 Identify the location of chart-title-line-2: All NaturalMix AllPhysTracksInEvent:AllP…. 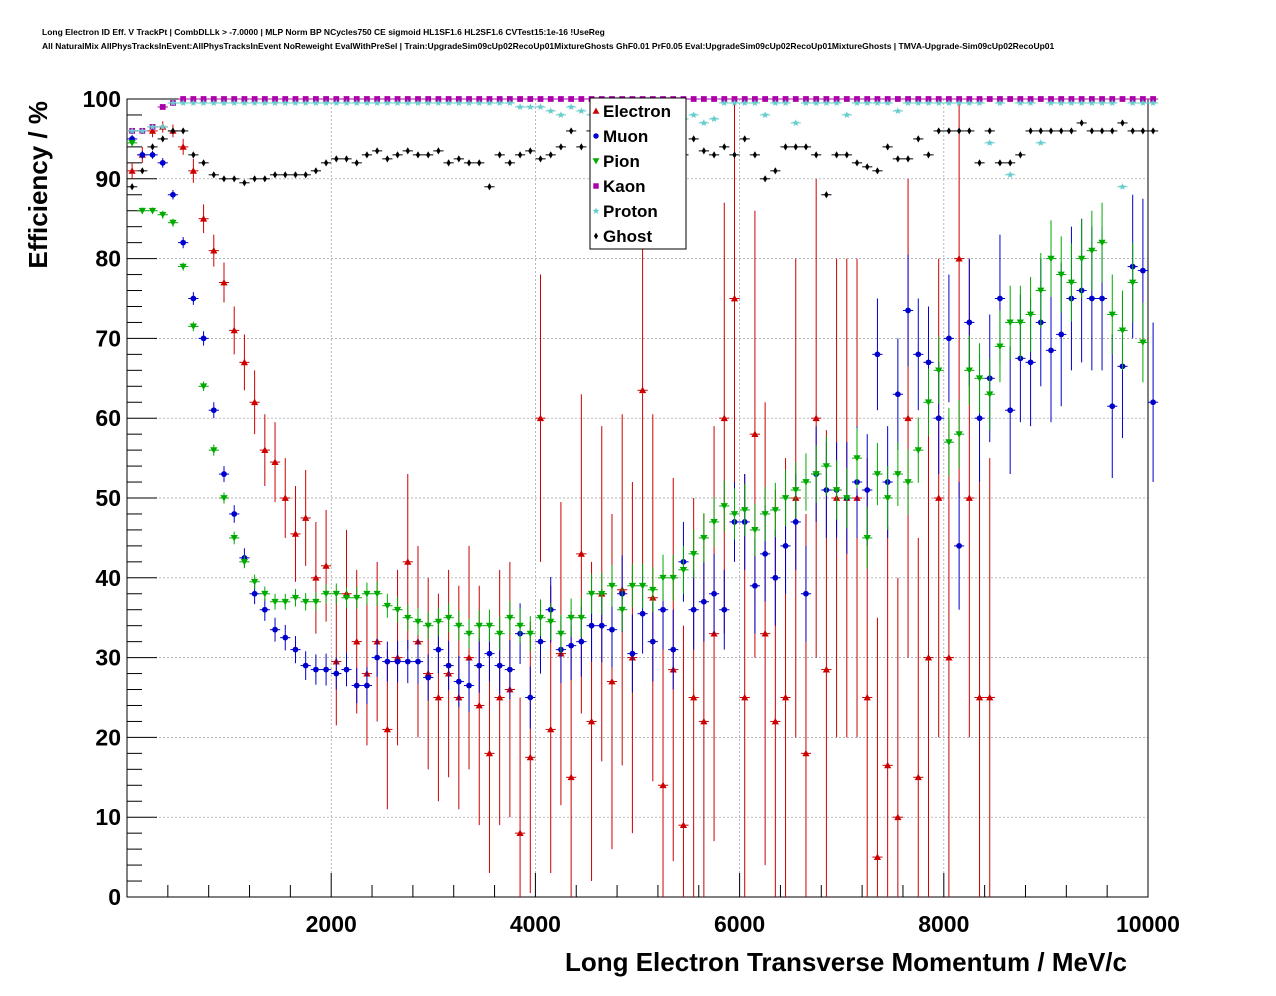
(548, 46).